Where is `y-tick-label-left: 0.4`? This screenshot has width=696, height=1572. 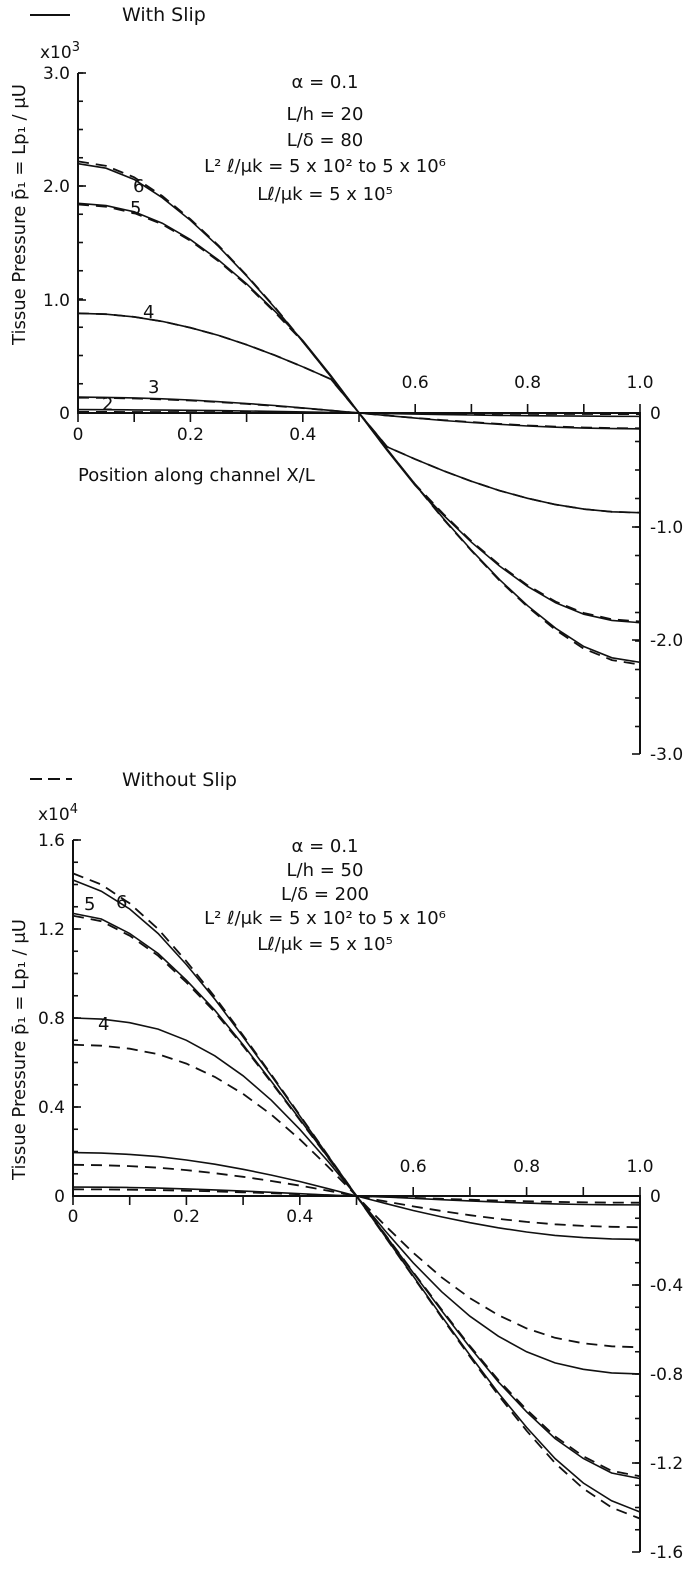
y-tick-label-left: 0.4 is located at coordinates (51, 1108).